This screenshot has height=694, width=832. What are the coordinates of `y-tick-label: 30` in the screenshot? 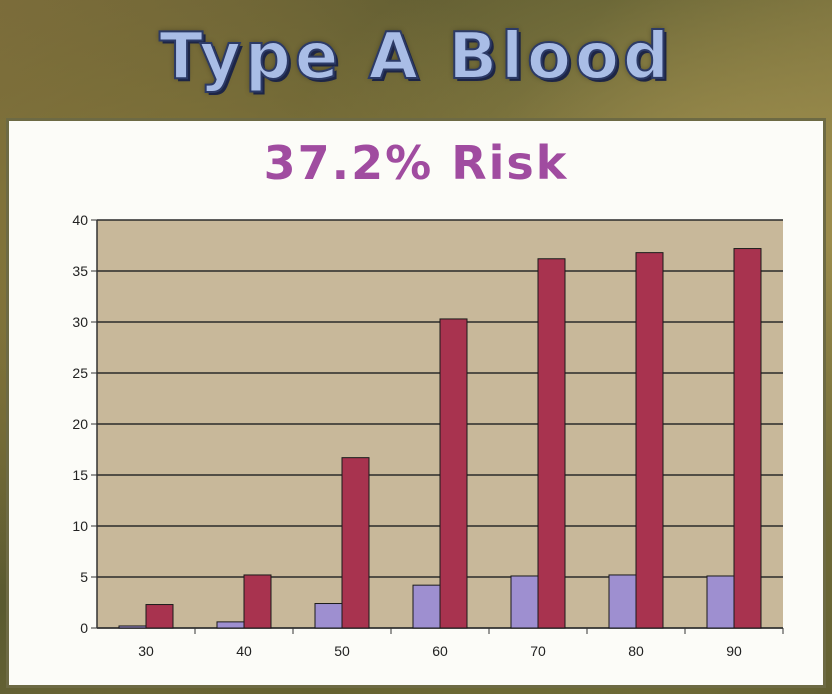 It's located at (80, 322).